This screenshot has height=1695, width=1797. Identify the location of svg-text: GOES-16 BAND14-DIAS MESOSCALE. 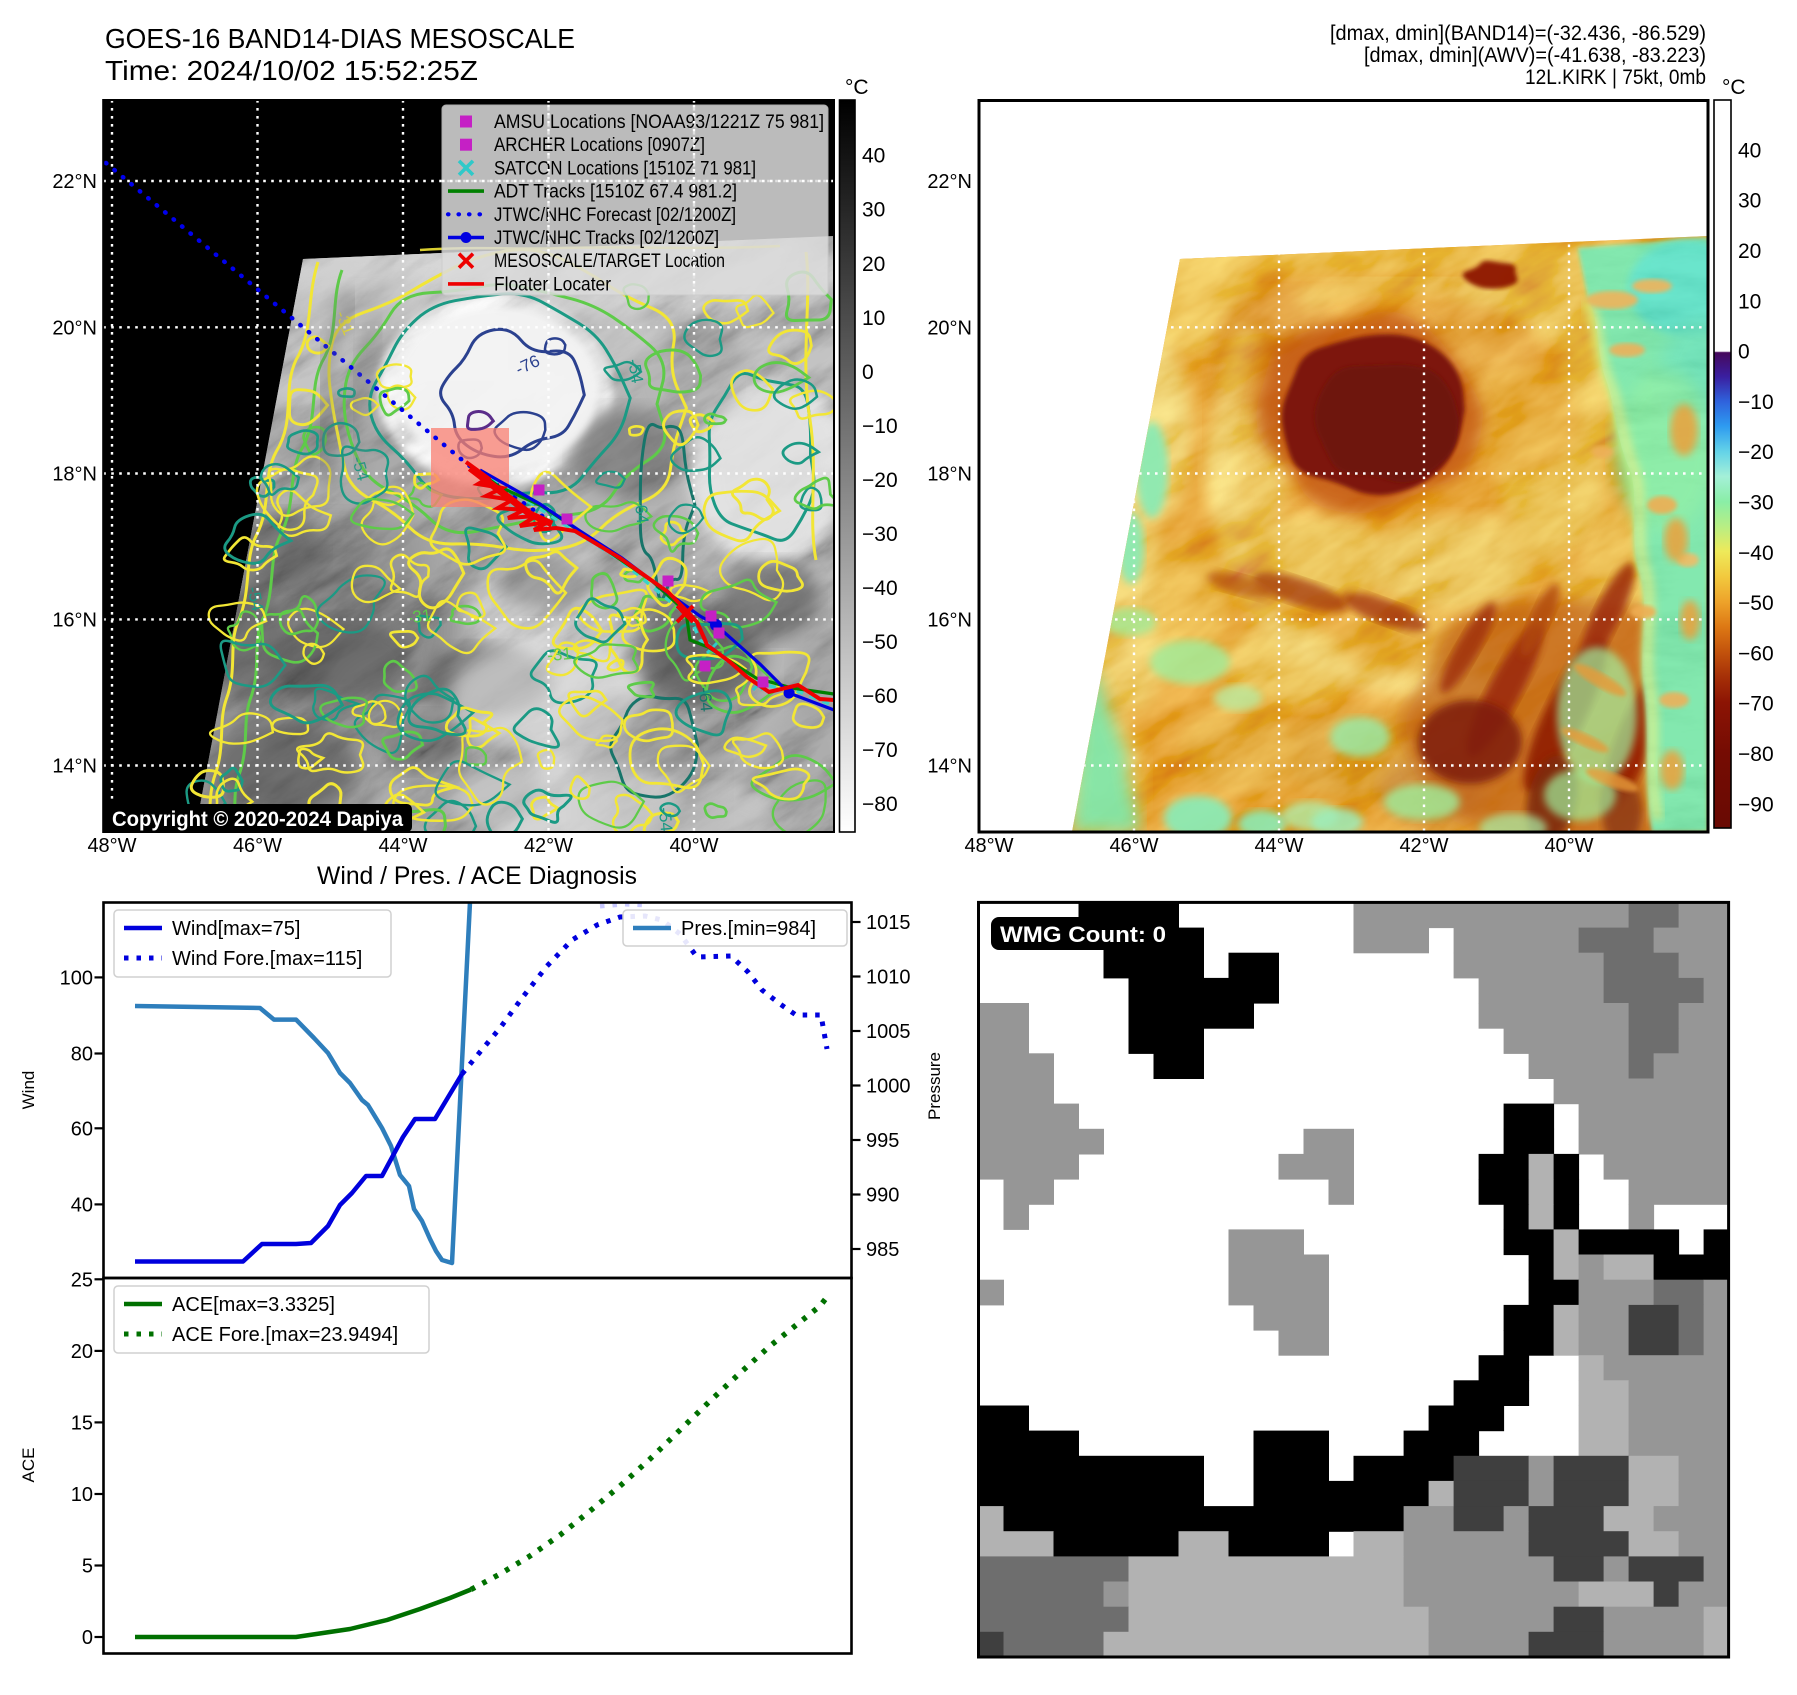
(340, 38).